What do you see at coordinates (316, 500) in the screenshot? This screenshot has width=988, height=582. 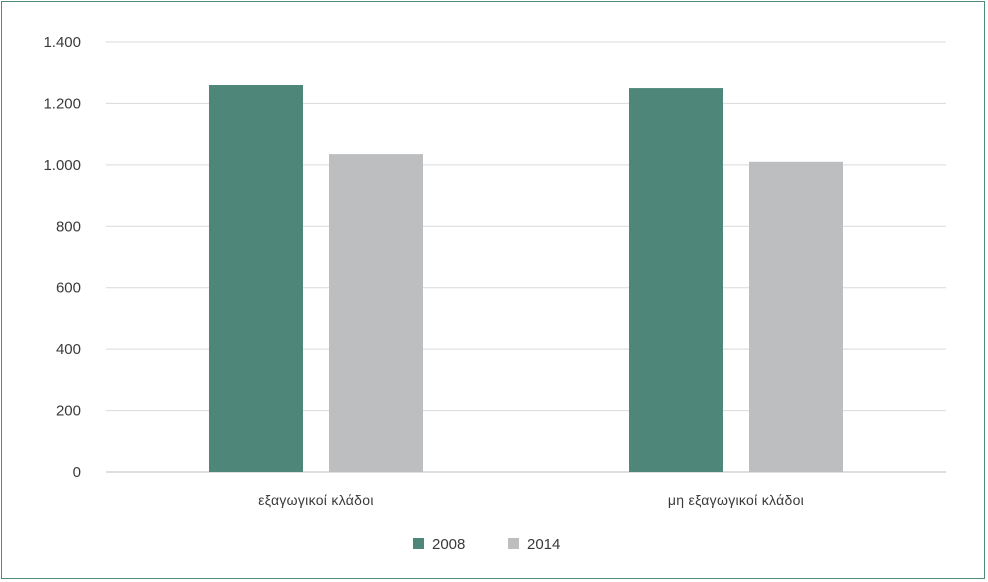 I see `x-tick-label: εξαγωγικοί κλάδοι` at bounding box center [316, 500].